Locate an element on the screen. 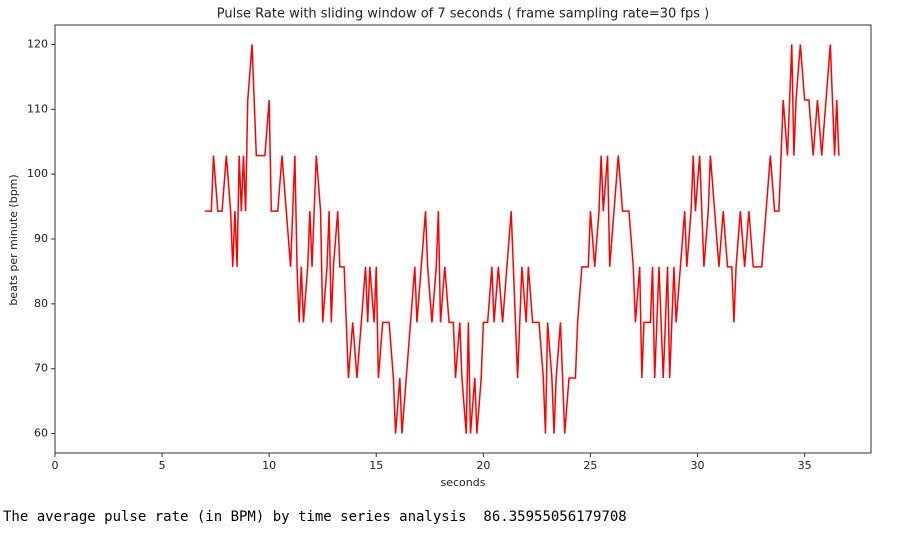 This screenshot has width=921, height=536. x-tick-label: 15 is located at coordinates (376, 465).